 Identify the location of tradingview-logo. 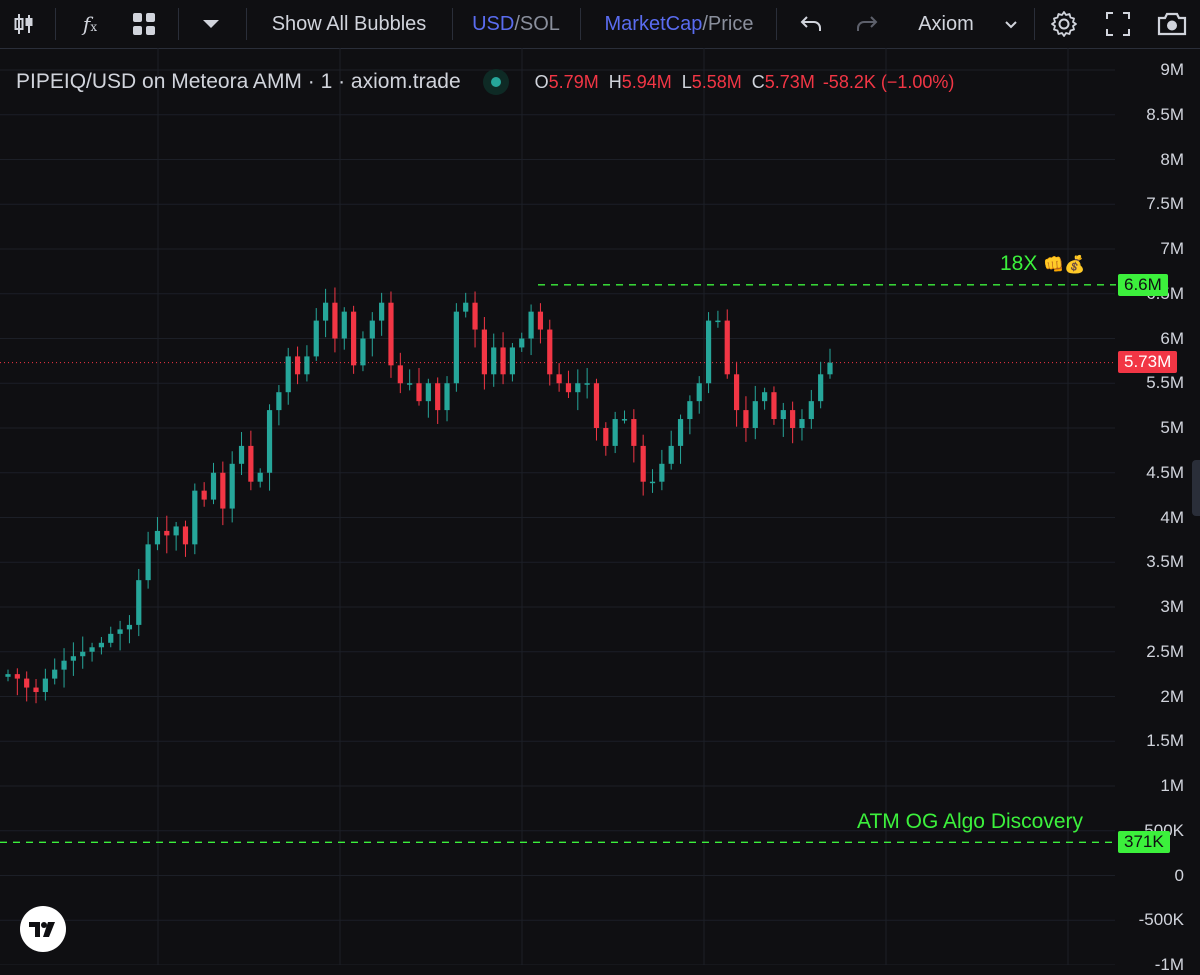
(43, 929).